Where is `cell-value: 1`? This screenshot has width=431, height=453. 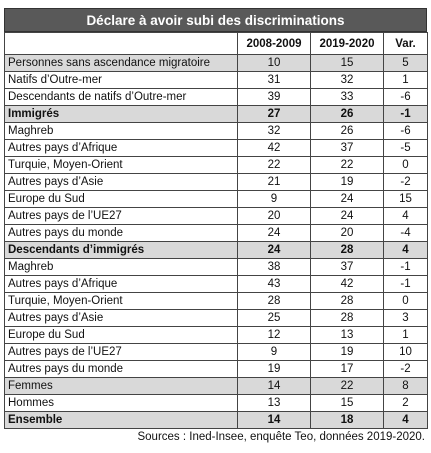 cell-value: 1 is located at coordinates (405, 80).